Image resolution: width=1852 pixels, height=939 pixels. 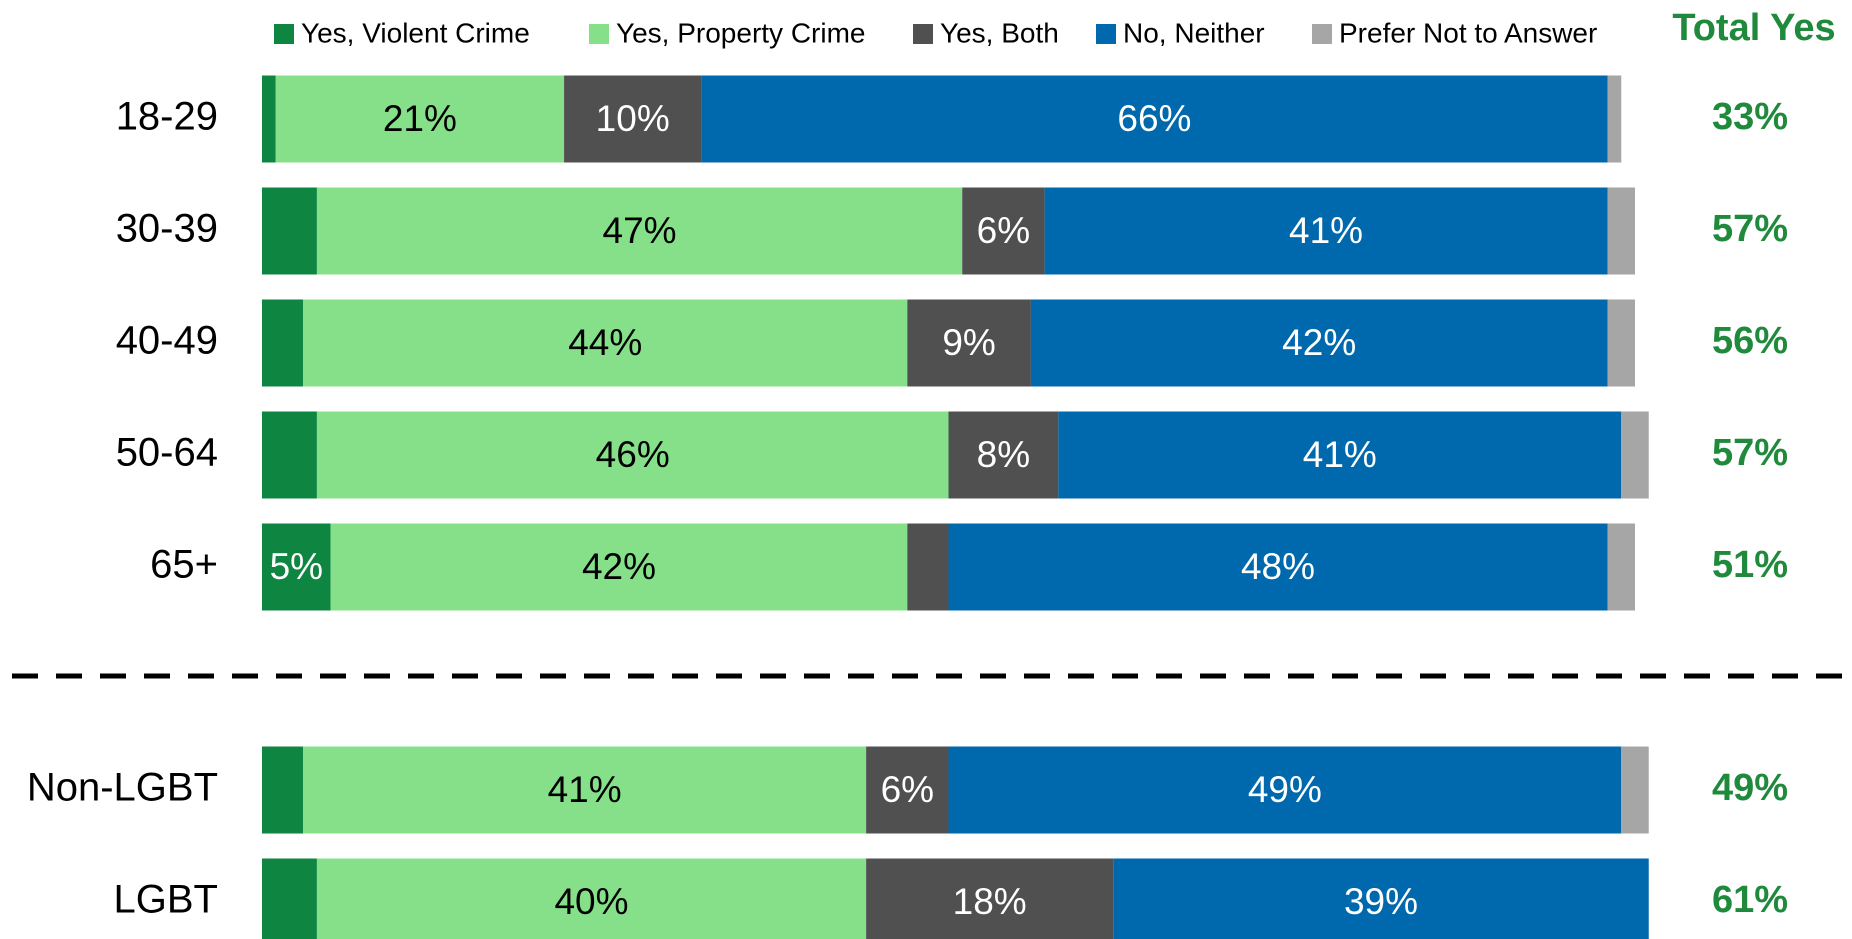 I want to click on bar-value-label: 44%, so click(x=605, y=342).